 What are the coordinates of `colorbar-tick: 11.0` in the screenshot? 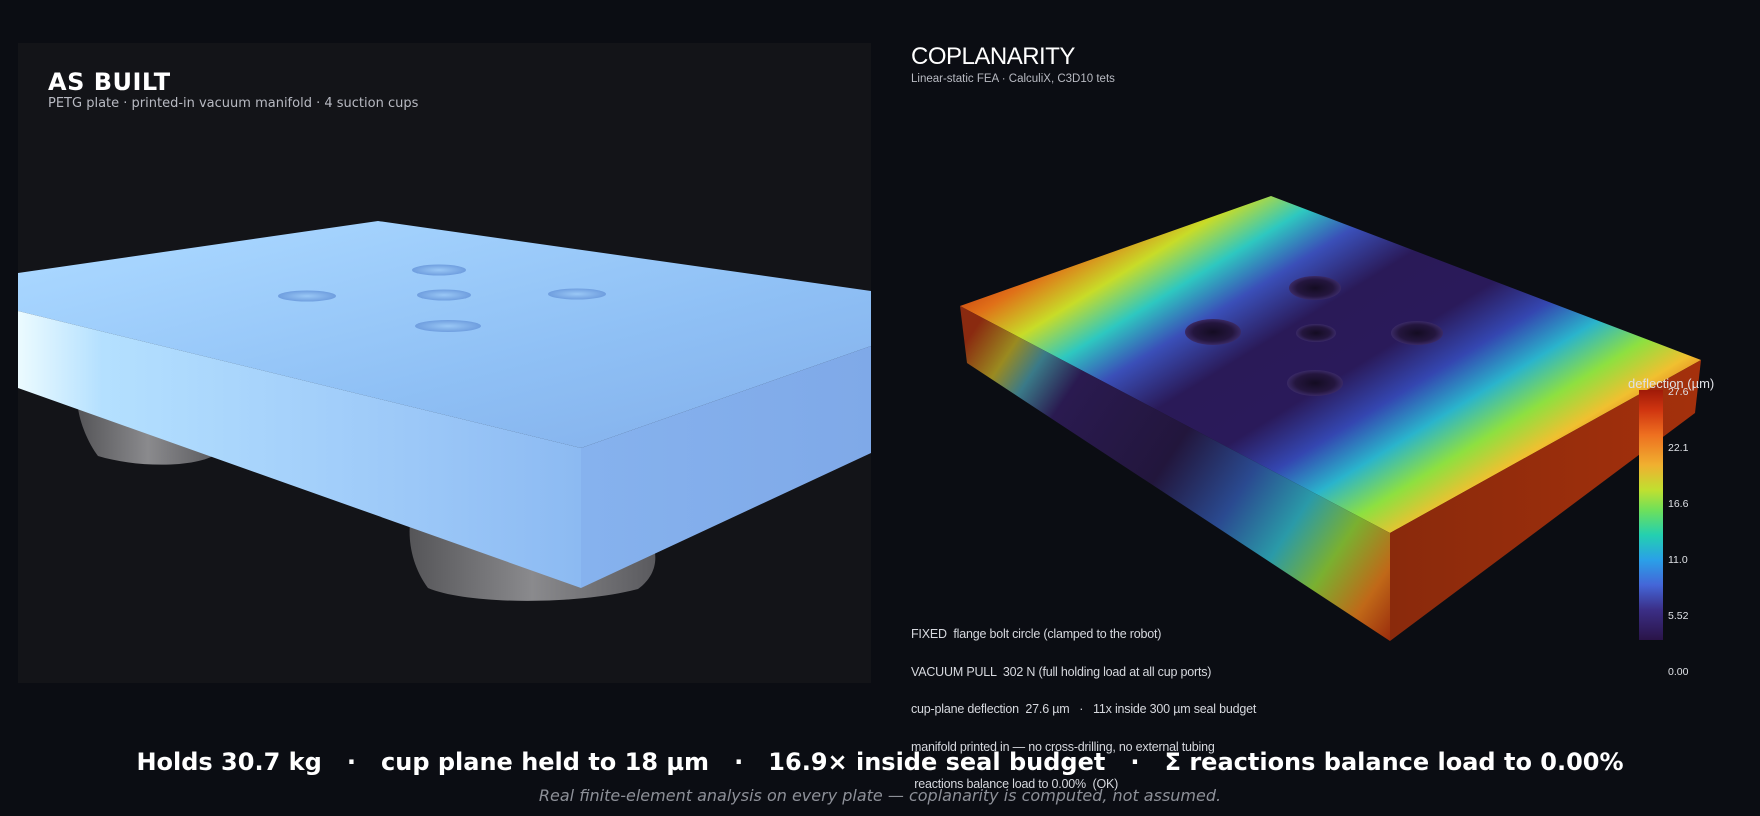 It's located at (1678, 560).